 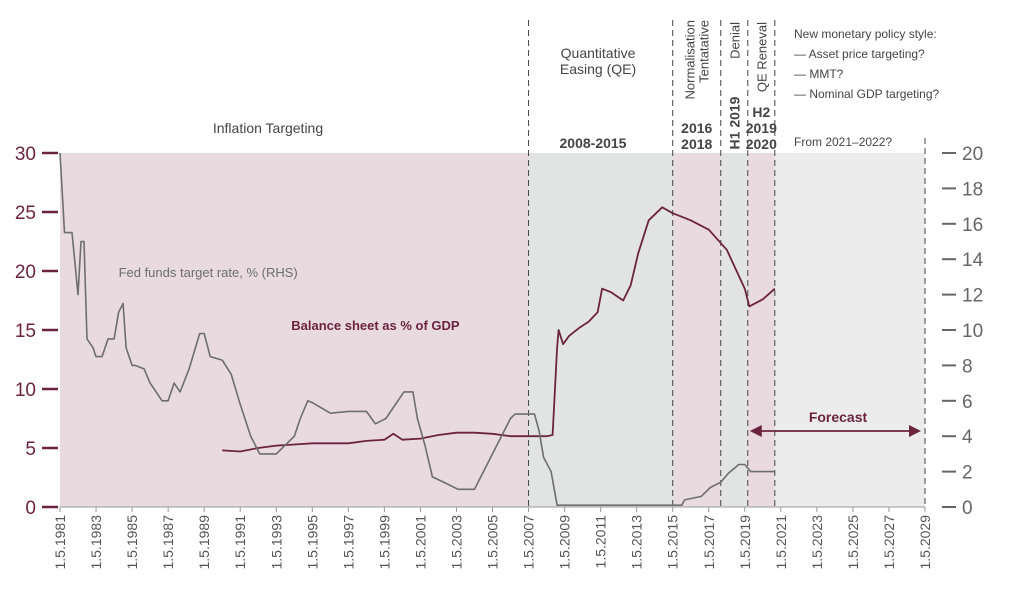 I want to click on x-tick-11: 1.5.2003, so click(x=456, y=542).